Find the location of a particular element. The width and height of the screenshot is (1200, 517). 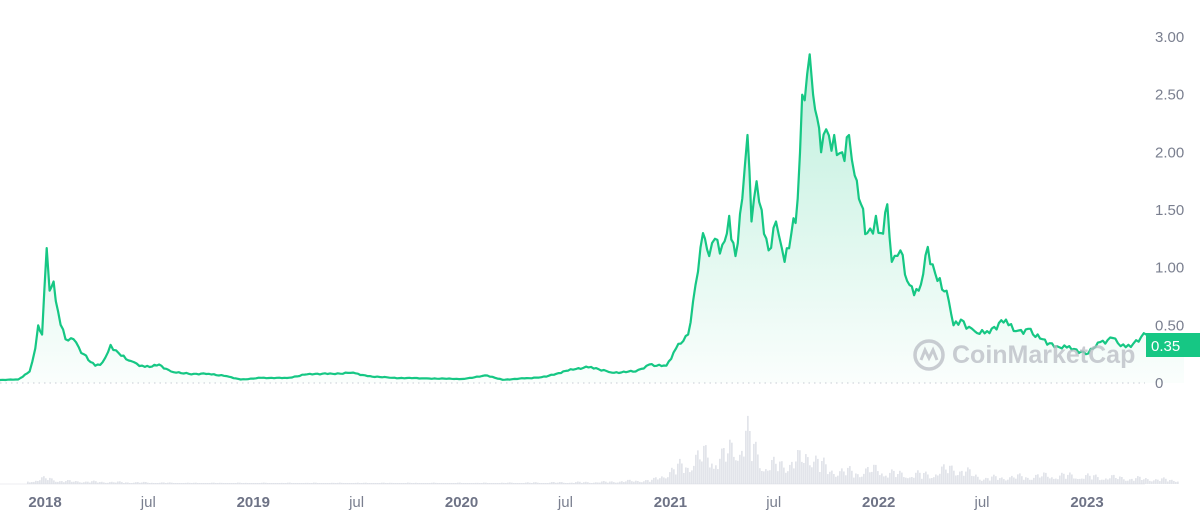

x-tick-label: 2021 is located at coordinates (670, 502).